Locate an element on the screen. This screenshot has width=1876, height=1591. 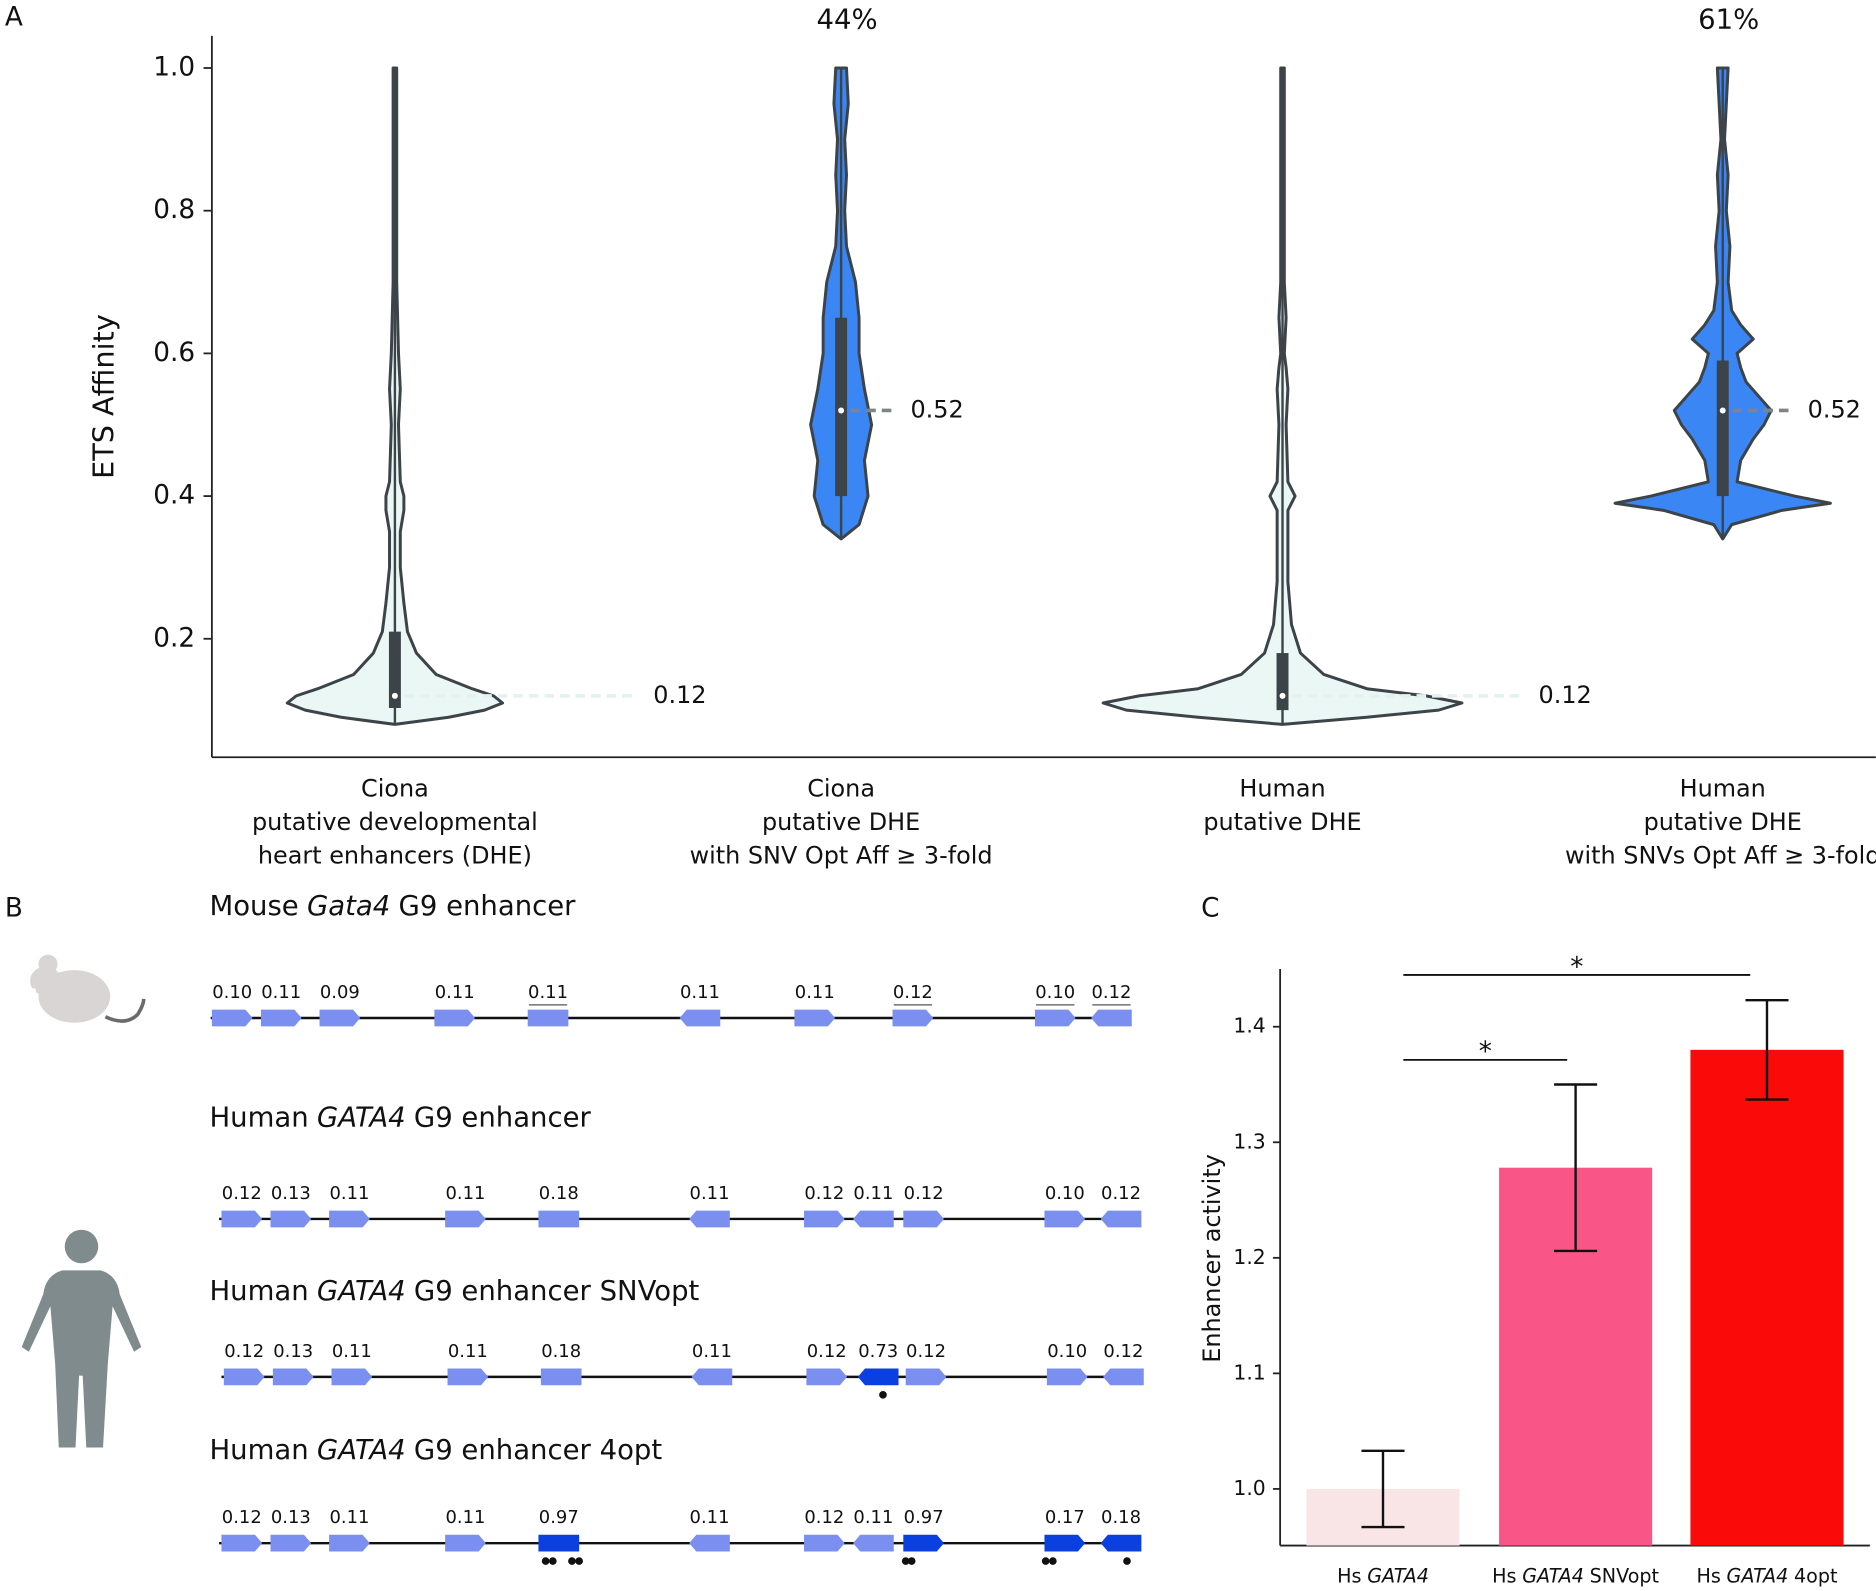
site-affinity: 0.73 is located at coordinates (878, 1351).